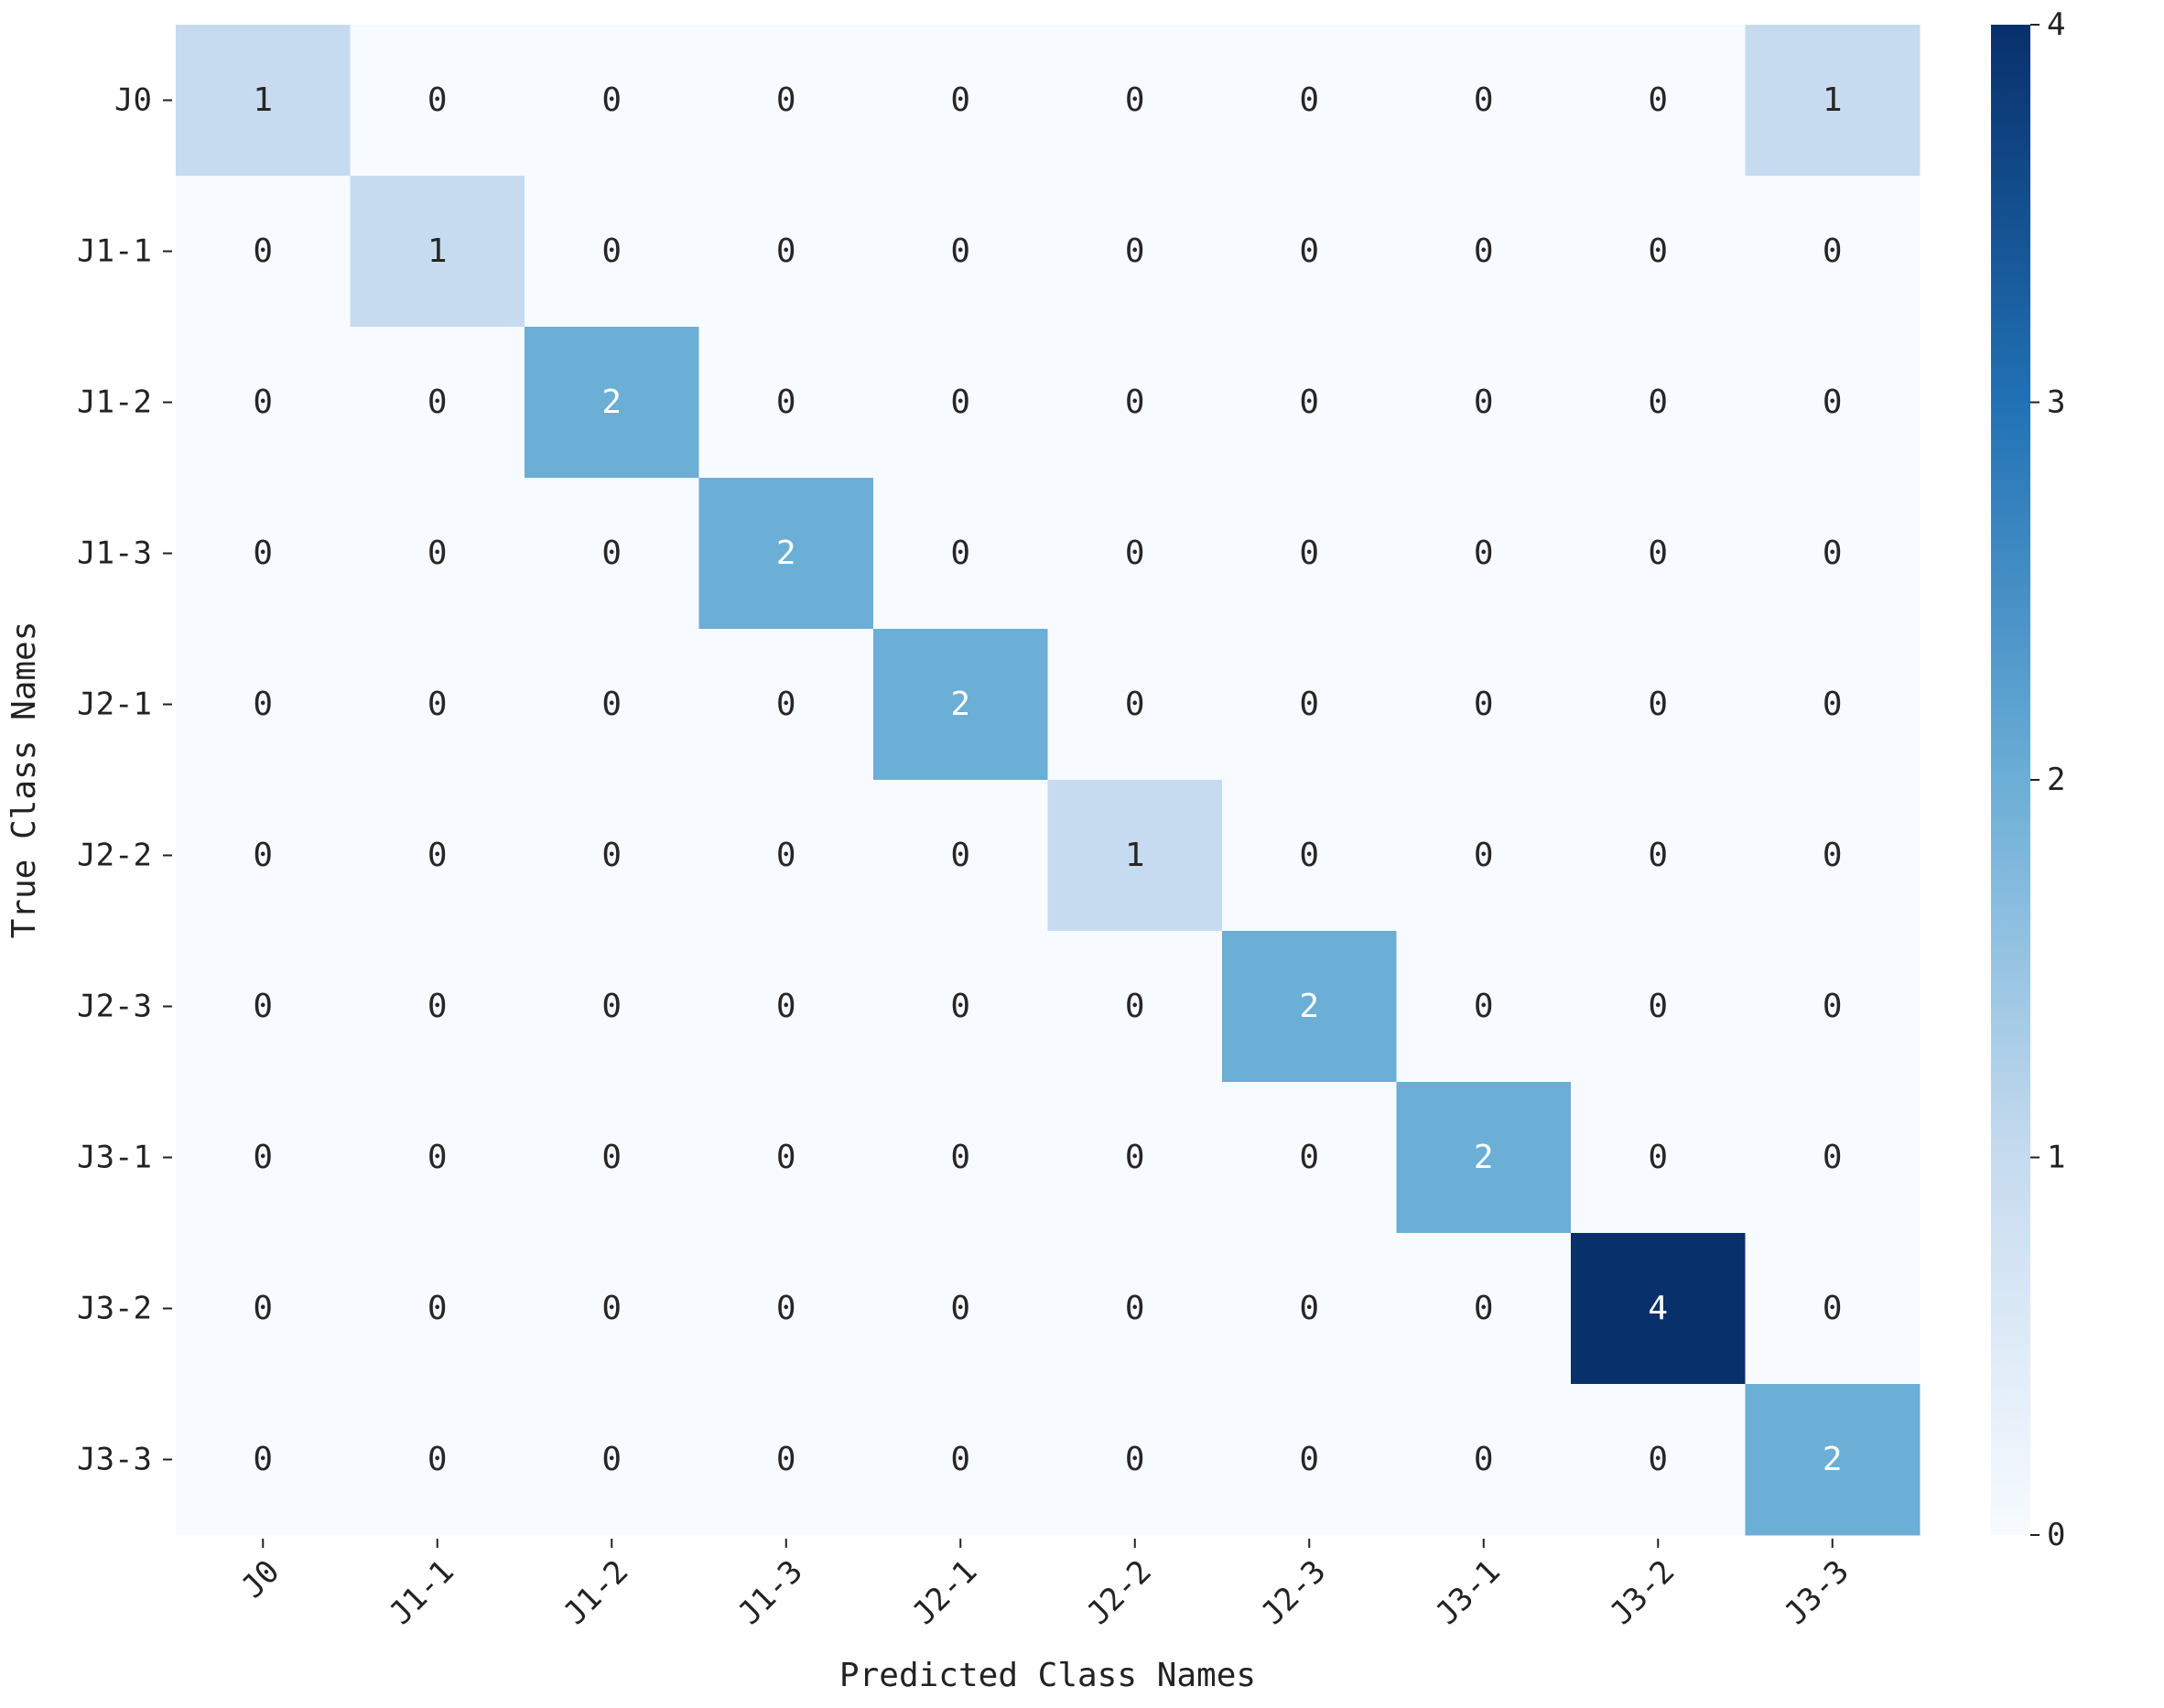 The height and width of the screenshot is (1708, 2164). I want to click on y-axis-ticks: J0 J1-1 J1-2 J1-3 J2-1 J2-2 J2-3 J3-1 J3-2 J3-3, so click(125, 780).